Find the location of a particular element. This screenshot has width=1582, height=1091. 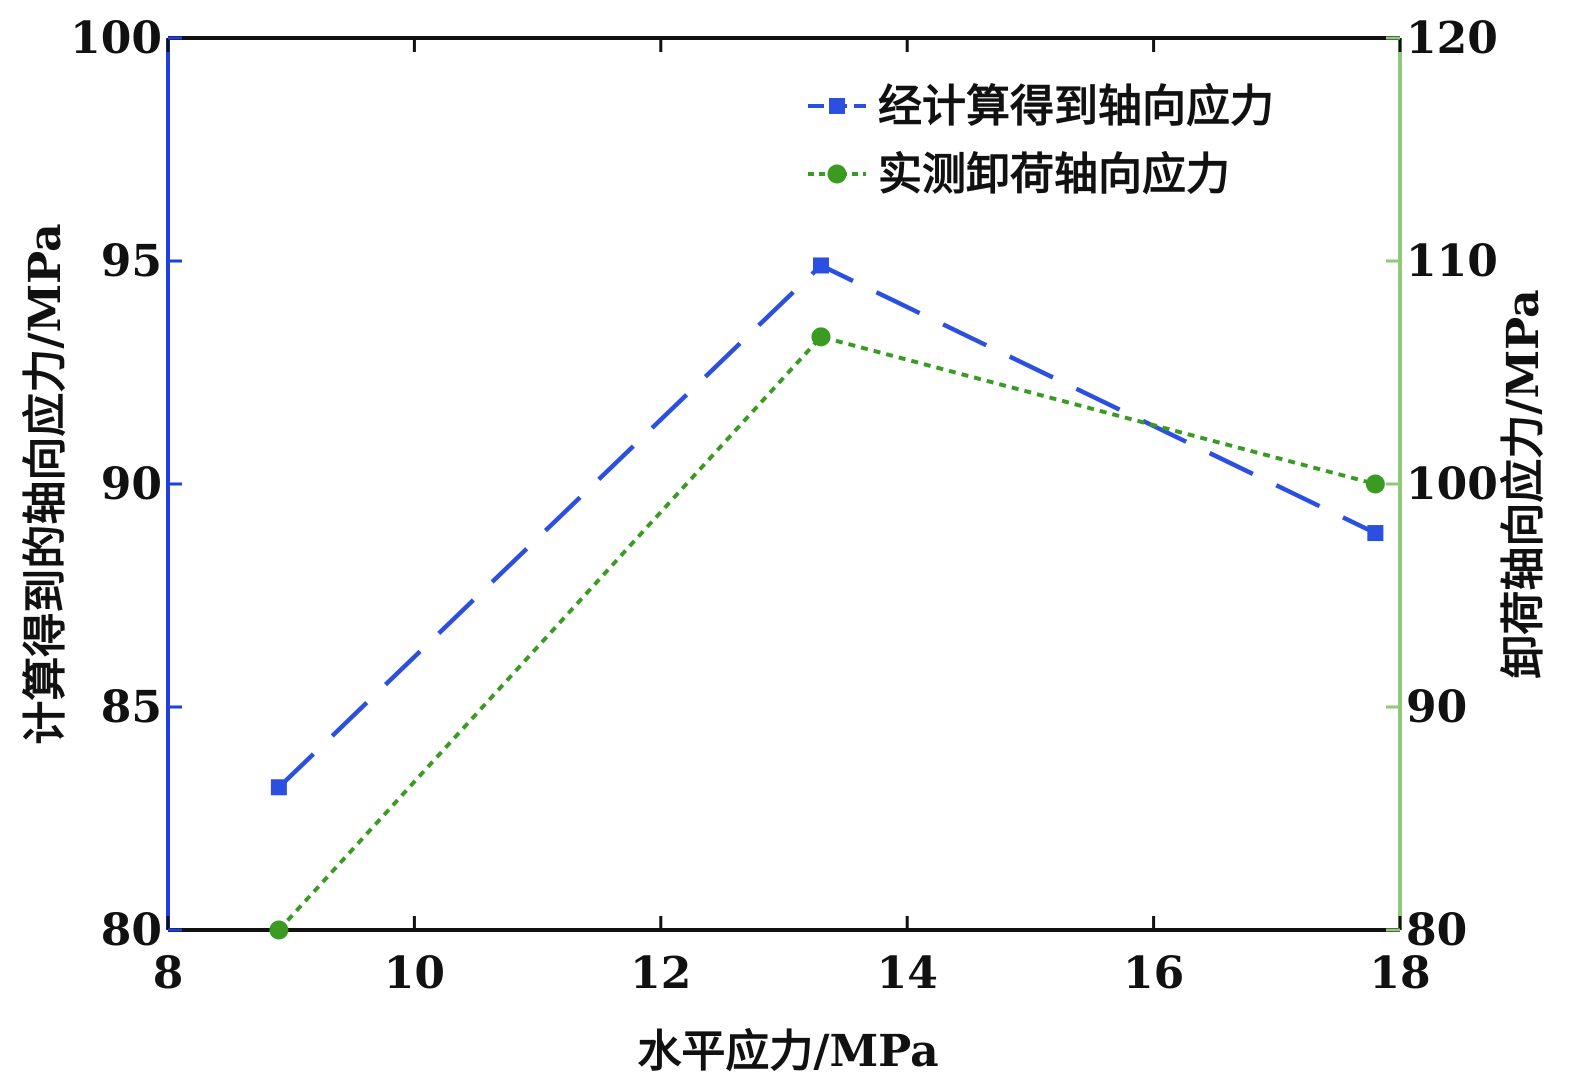

legend-marker-square is located at coordinates (837, 106).